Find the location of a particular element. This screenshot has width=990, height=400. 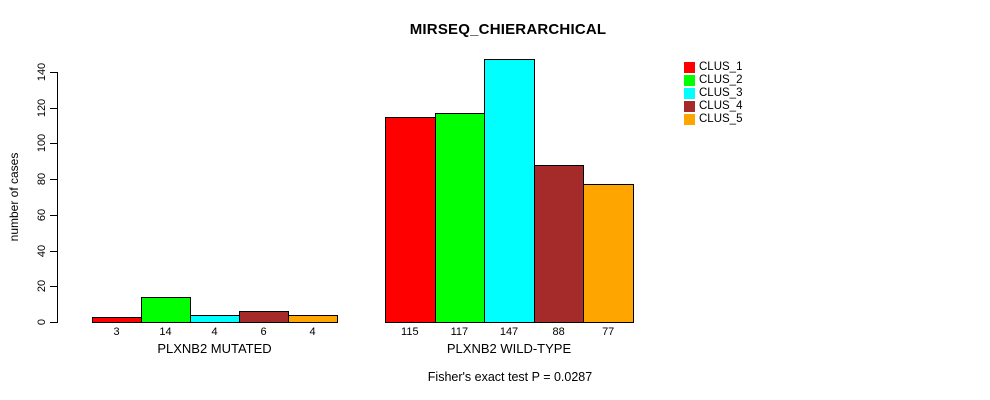

bar-value-label: 14 is located at coordinates (165, 332).